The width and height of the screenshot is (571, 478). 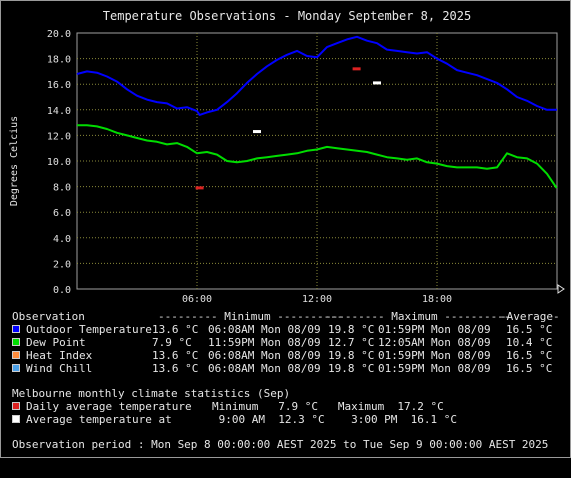 What do you see at coordinates (59, 368) in the screenshot?
I see `series-name: Wind Chill` at bounding box center [59, 368].